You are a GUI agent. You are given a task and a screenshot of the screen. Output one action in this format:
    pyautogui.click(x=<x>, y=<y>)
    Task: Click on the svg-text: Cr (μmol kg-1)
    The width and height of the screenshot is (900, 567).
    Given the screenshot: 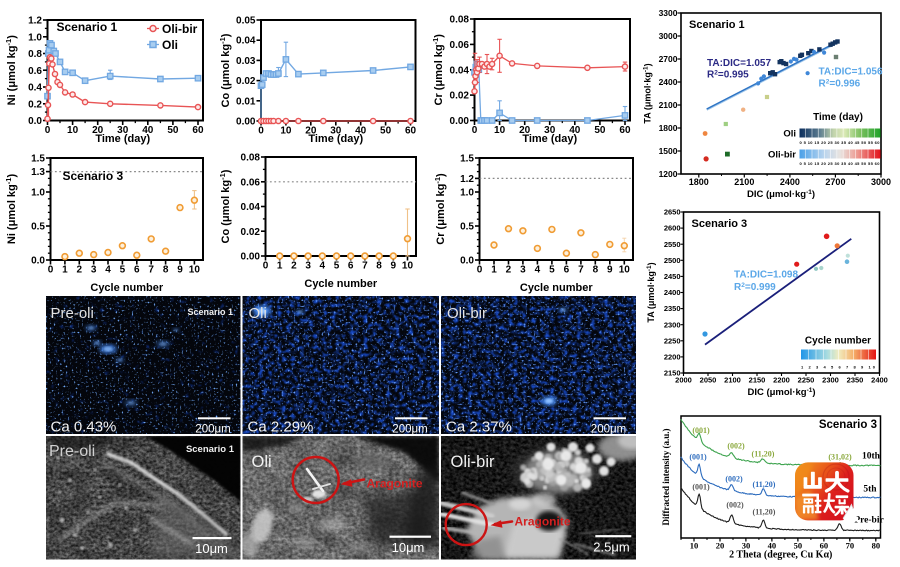 What is the action you would take?
    pyautogui.click(x=440, y=209)
    